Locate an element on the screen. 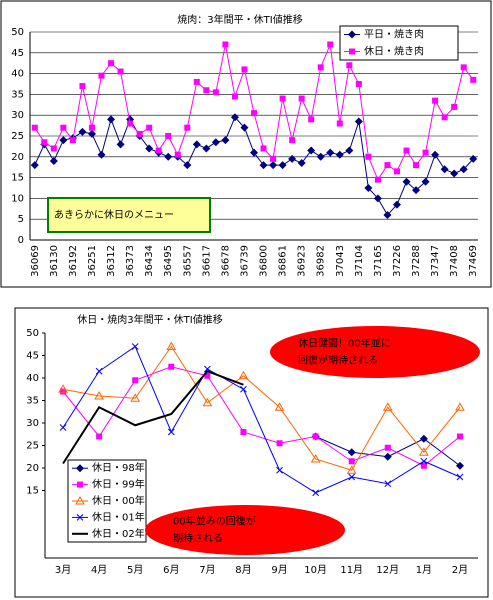 This screenshot has width=493, height=600. annotation-text: 休日健闘！00年並に is located at coordinates (344, 343).